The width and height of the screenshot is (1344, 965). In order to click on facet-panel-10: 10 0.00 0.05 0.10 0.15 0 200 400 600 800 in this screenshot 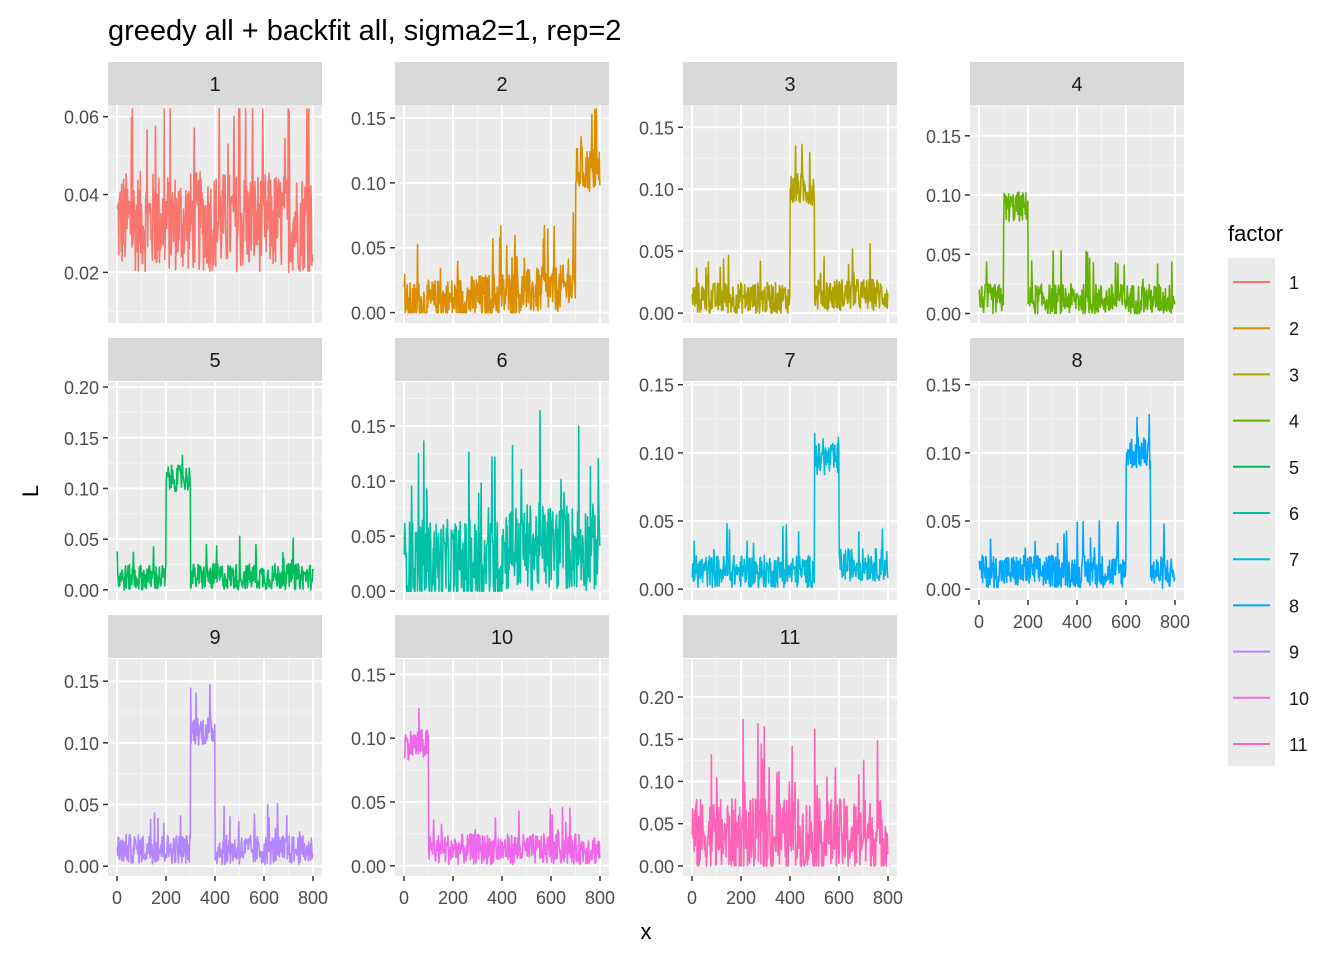, I will do `click(483, 761)`.